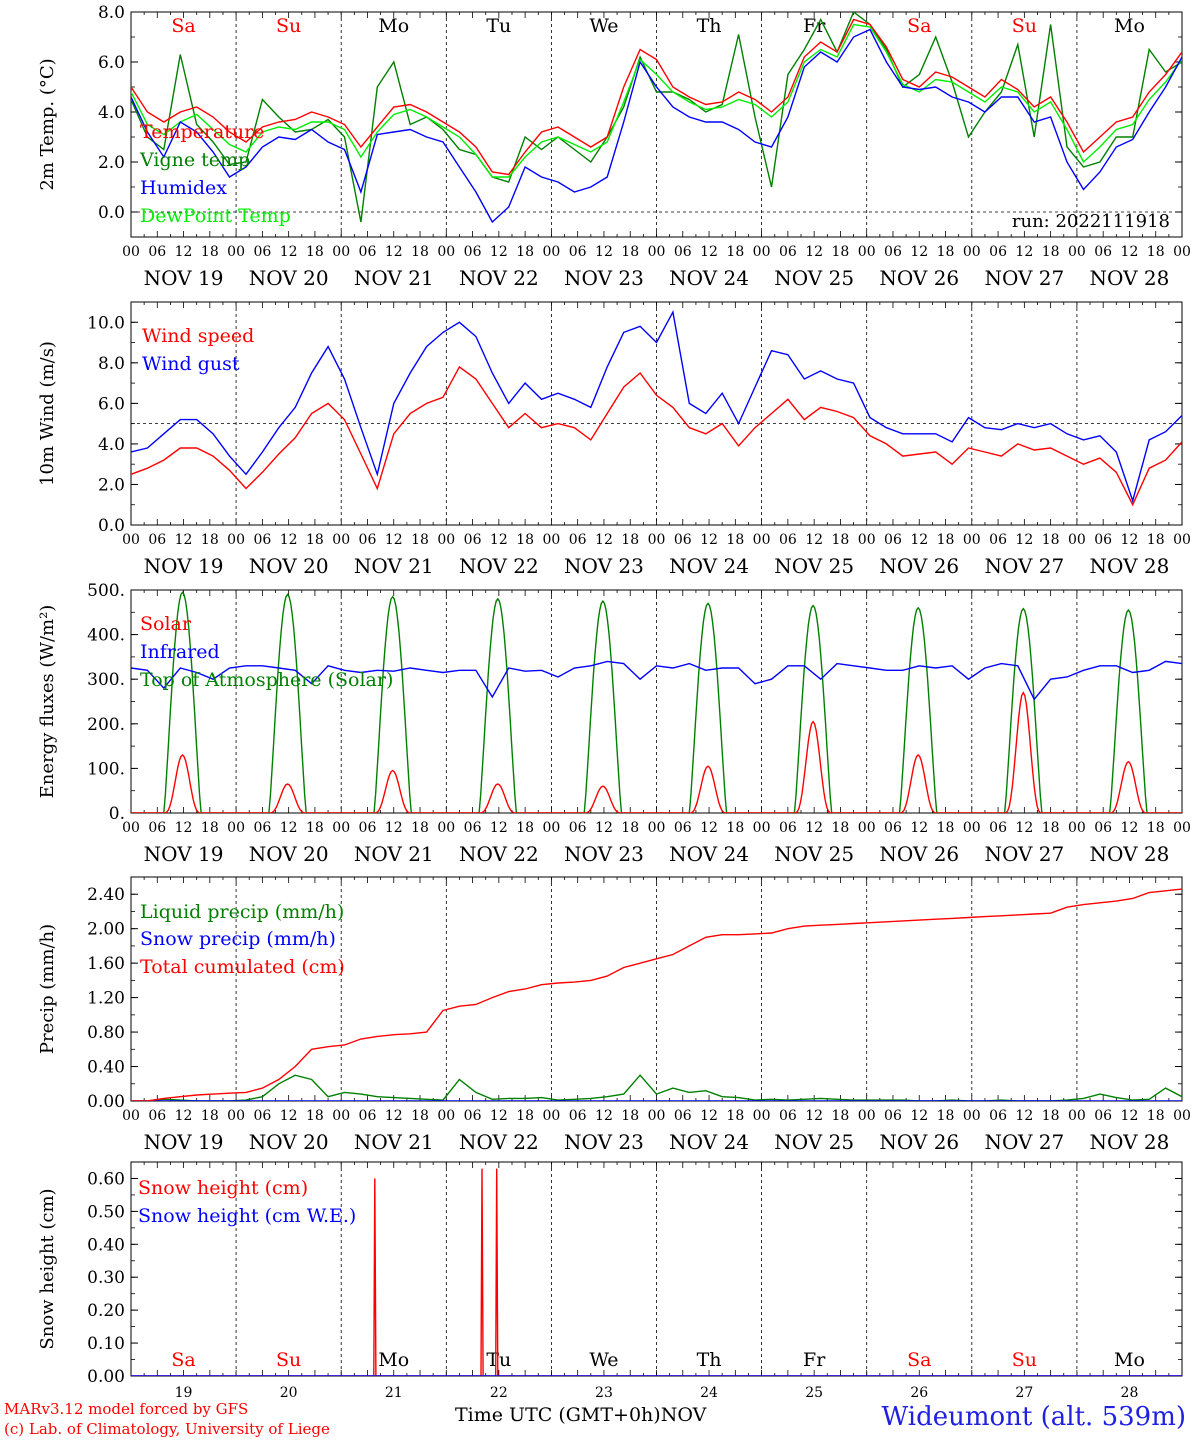 Image resolution: width=1194 pixels, height=1440 pixels. Describe the element at coordinates (242, 912) in the screenshot. I see `legend-entry: Liquid precip (mm/h)` at that location.